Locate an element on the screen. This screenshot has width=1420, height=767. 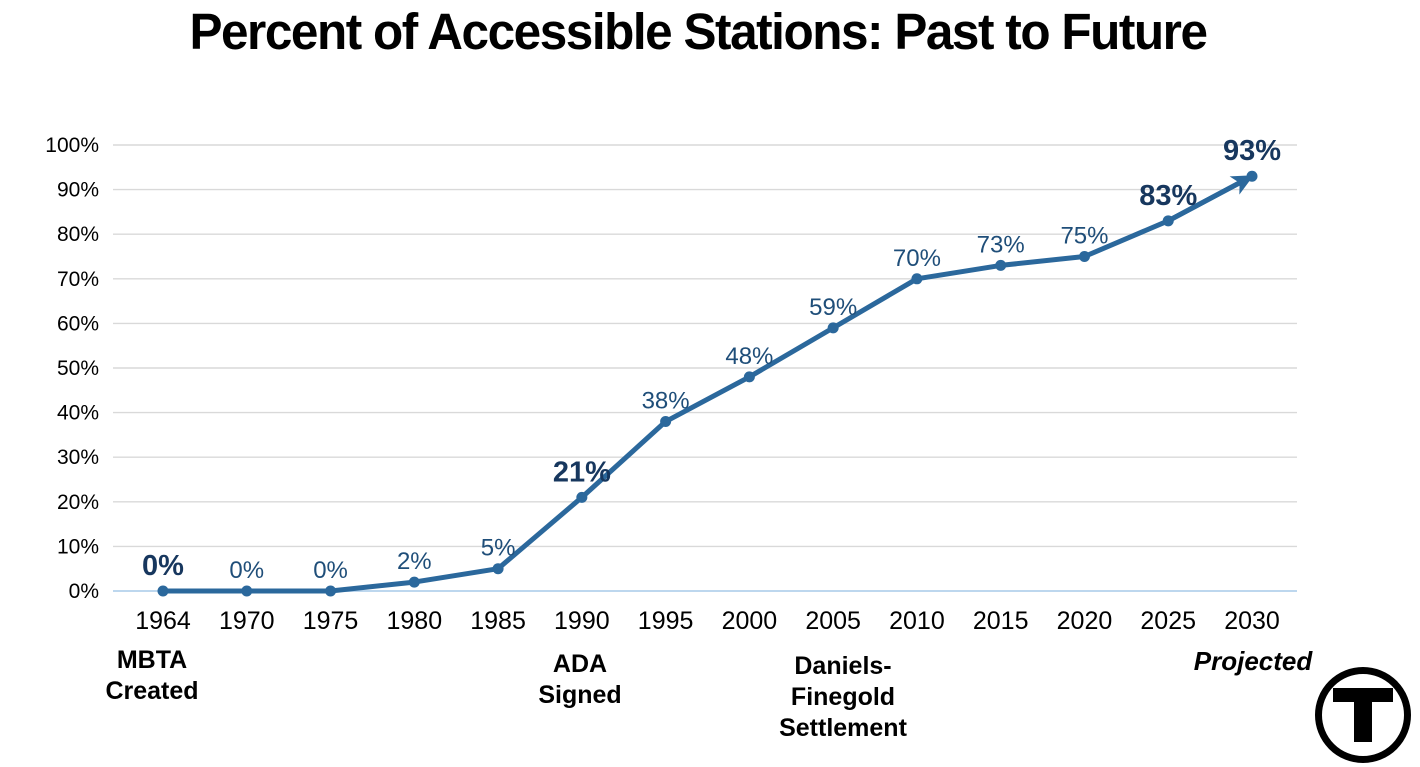
annotation-daniels-finegold: Daniels- Finegold Settlement is located at coordinates (843, 697).